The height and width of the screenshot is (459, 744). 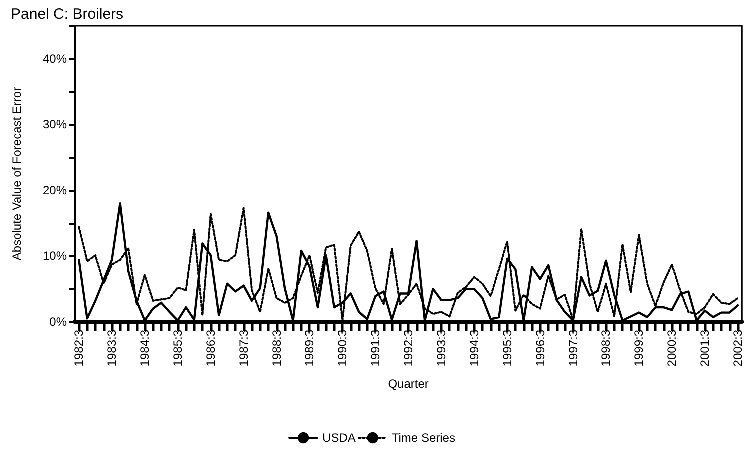 What do you see at coordinates (177, 348) in the screenshot?
I see `x-tick-label: 1985:3` at bounding box center [177, 348].